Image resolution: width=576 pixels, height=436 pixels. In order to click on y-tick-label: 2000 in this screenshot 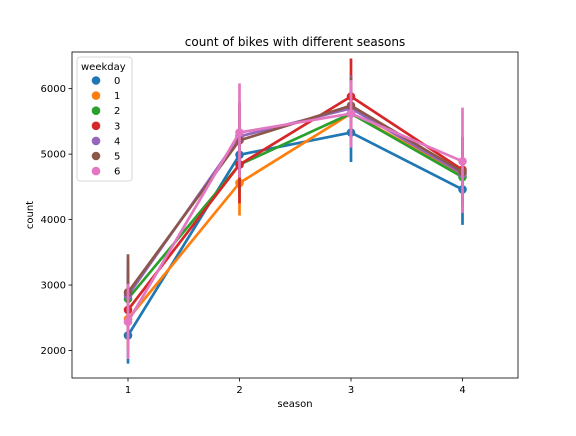, I will do `click(53, 351)`.